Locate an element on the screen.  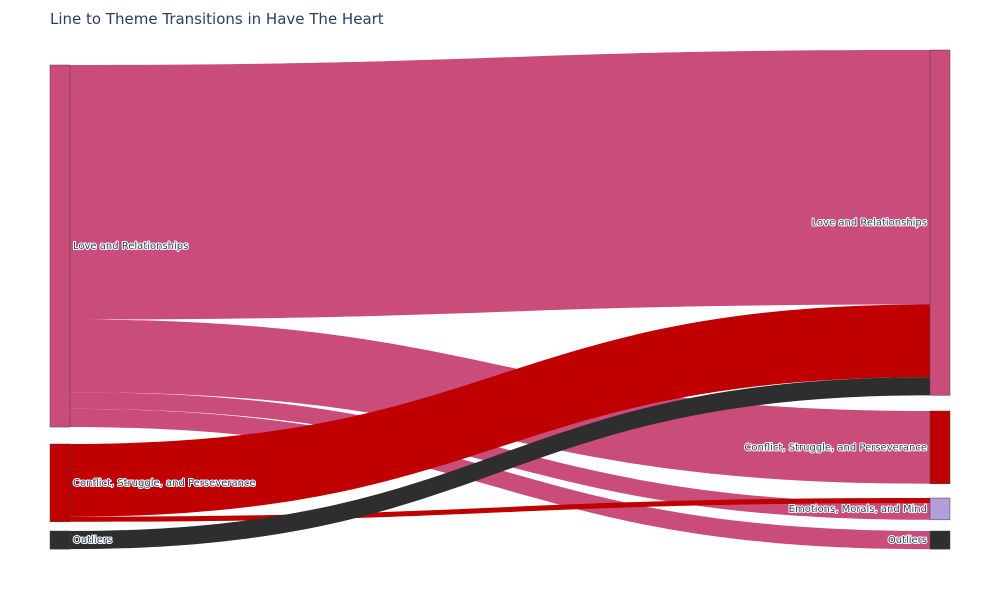
node-label-right-outliers: Outliers is located at coordinates (907, 540).